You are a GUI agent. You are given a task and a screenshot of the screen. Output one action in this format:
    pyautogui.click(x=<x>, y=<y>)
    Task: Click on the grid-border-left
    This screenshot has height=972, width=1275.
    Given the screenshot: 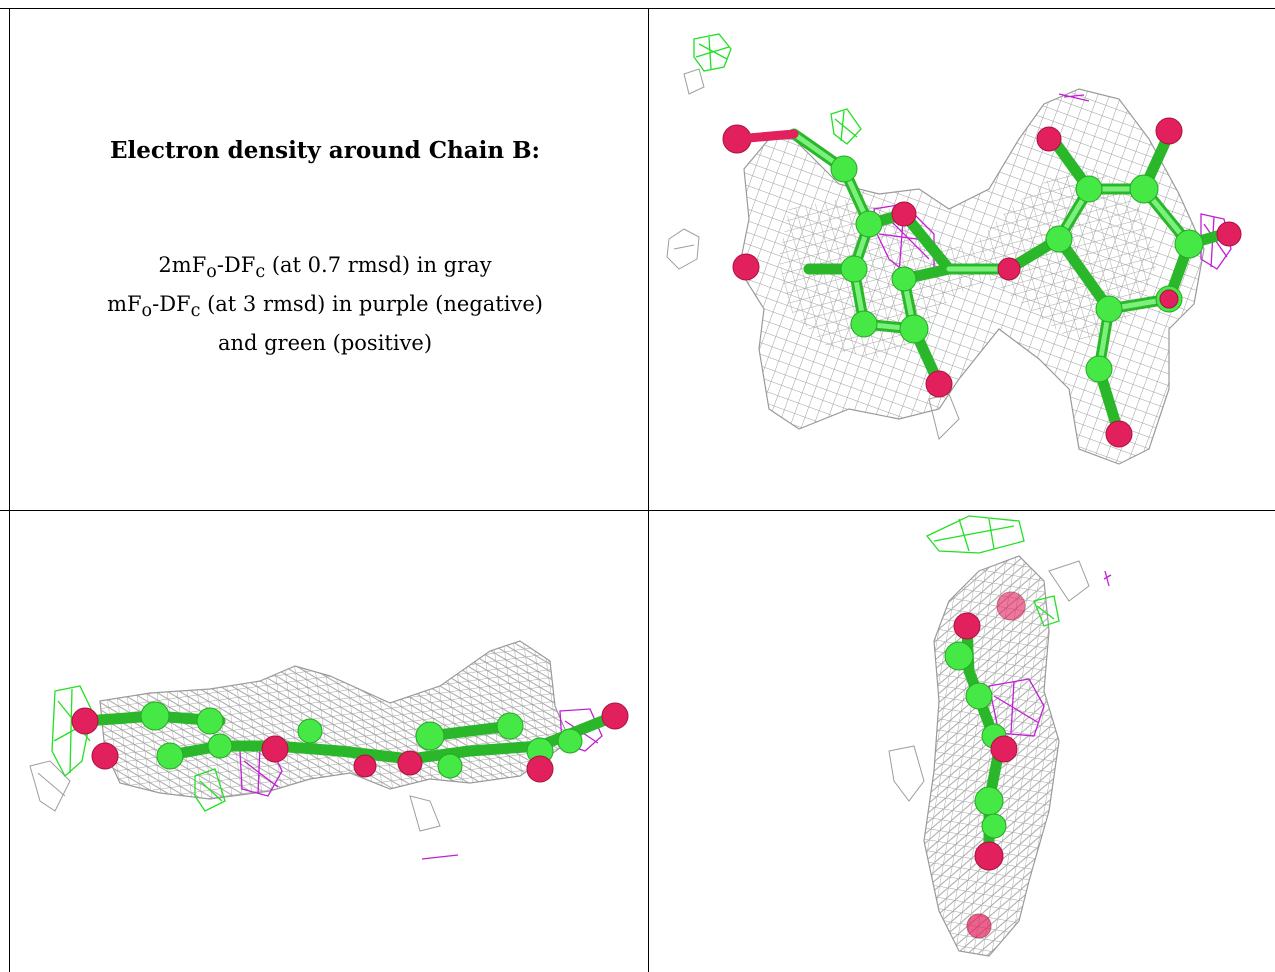 What is the action you would take?
    pyautogui.click(x=9, y=490)
    